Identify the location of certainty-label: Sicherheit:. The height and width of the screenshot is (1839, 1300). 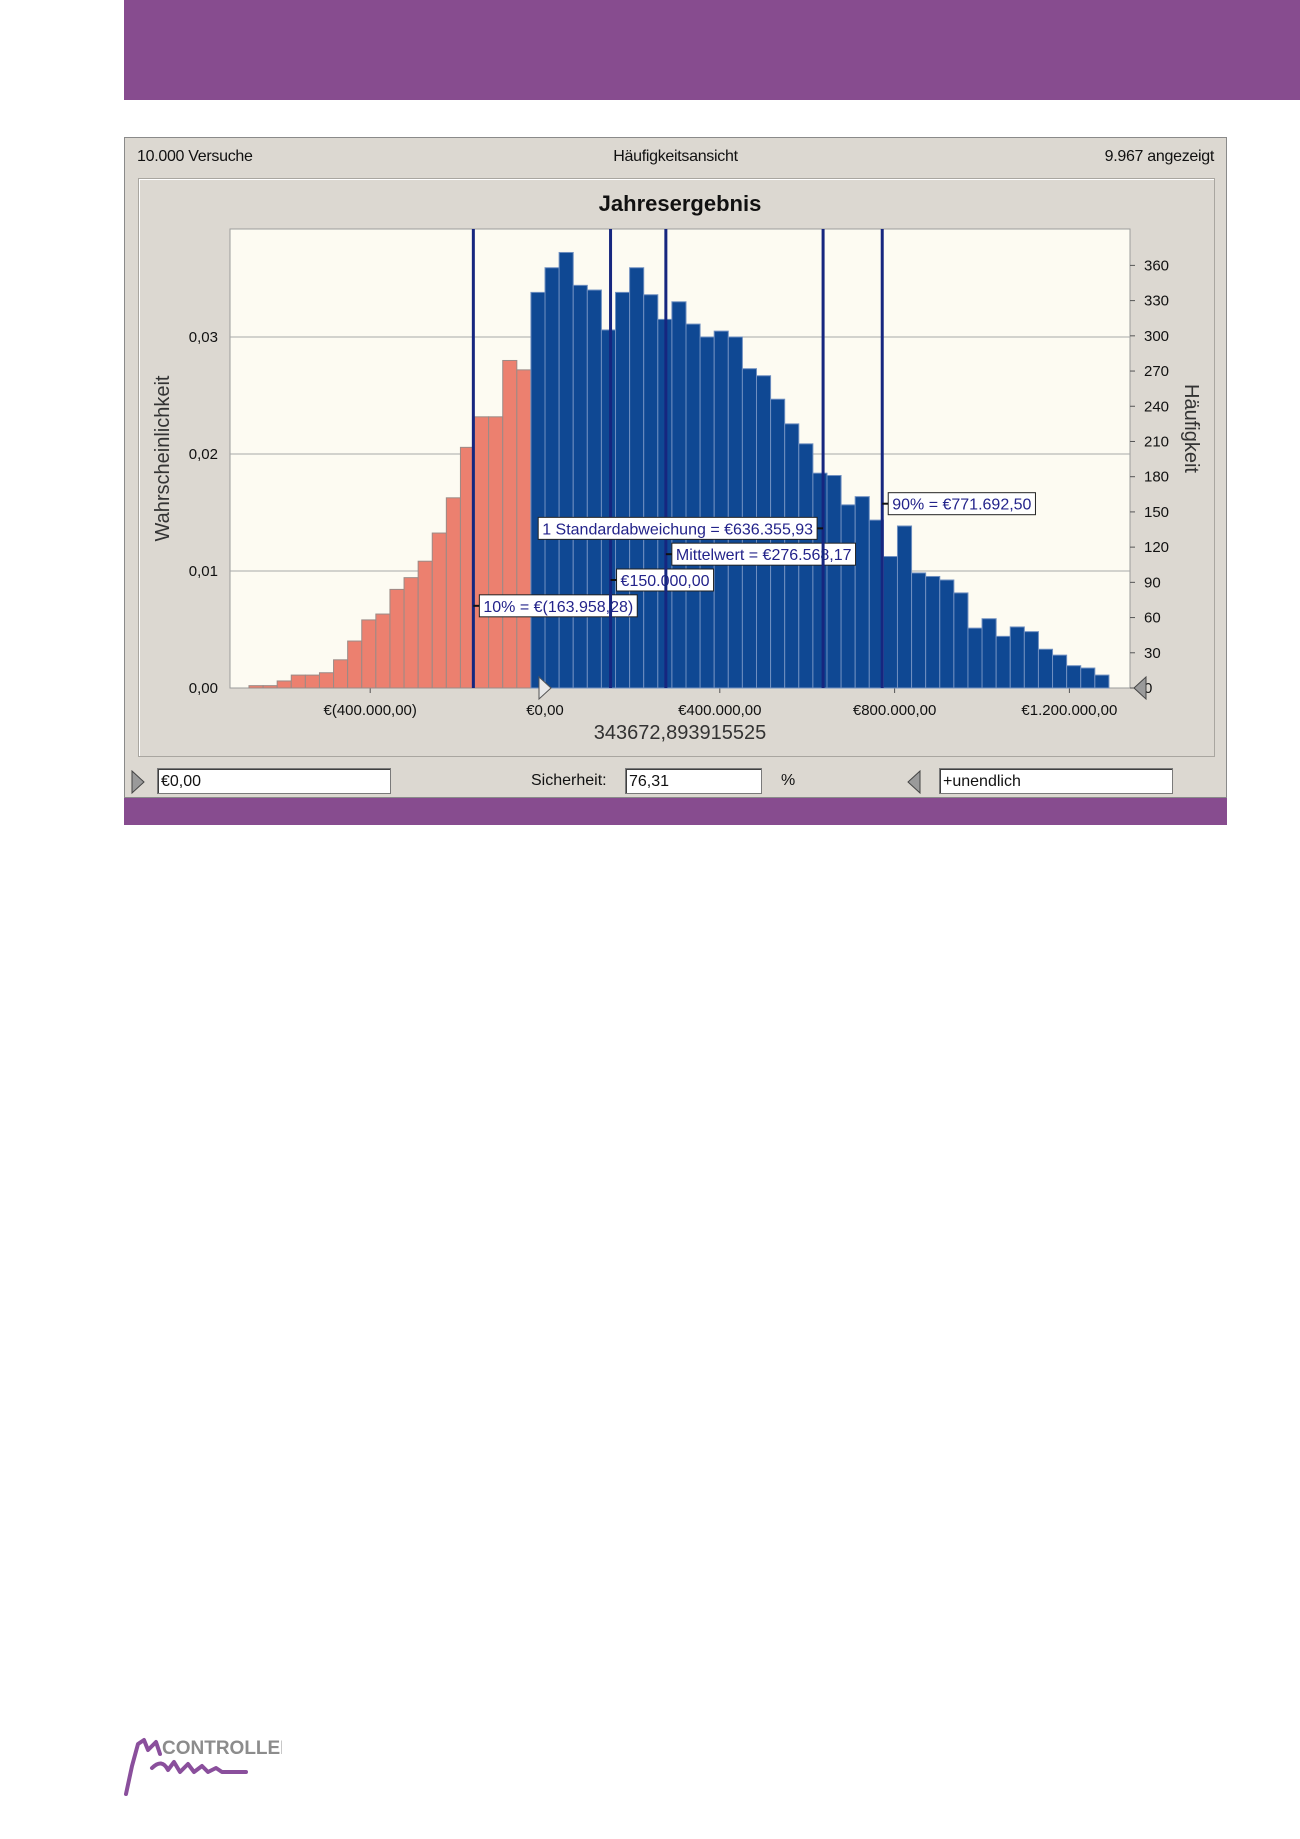
(569, 780).